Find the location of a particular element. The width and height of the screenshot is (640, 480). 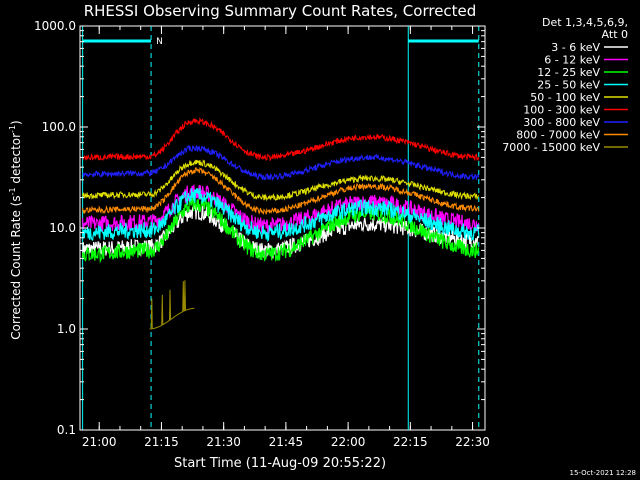

x-axis-label: Start Time (11-Aug-09 20:55:22) is located at coordinates (280, 463).